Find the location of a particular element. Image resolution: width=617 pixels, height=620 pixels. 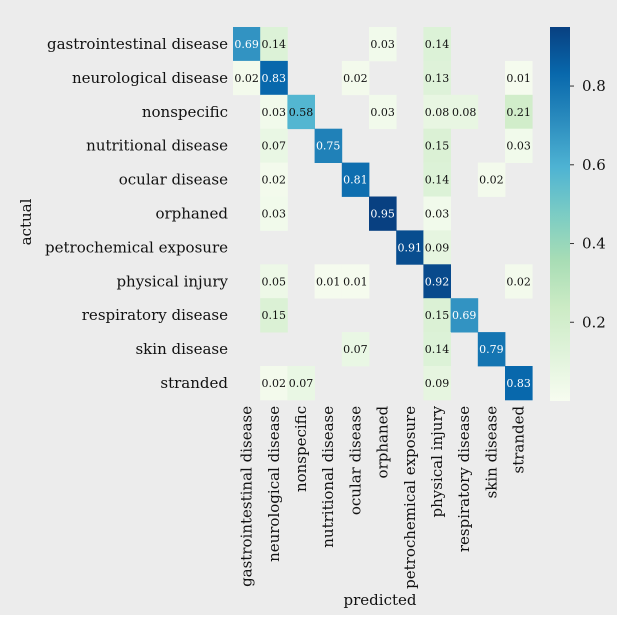

cell-label: 0.81 is located at coordinates (355, 180).